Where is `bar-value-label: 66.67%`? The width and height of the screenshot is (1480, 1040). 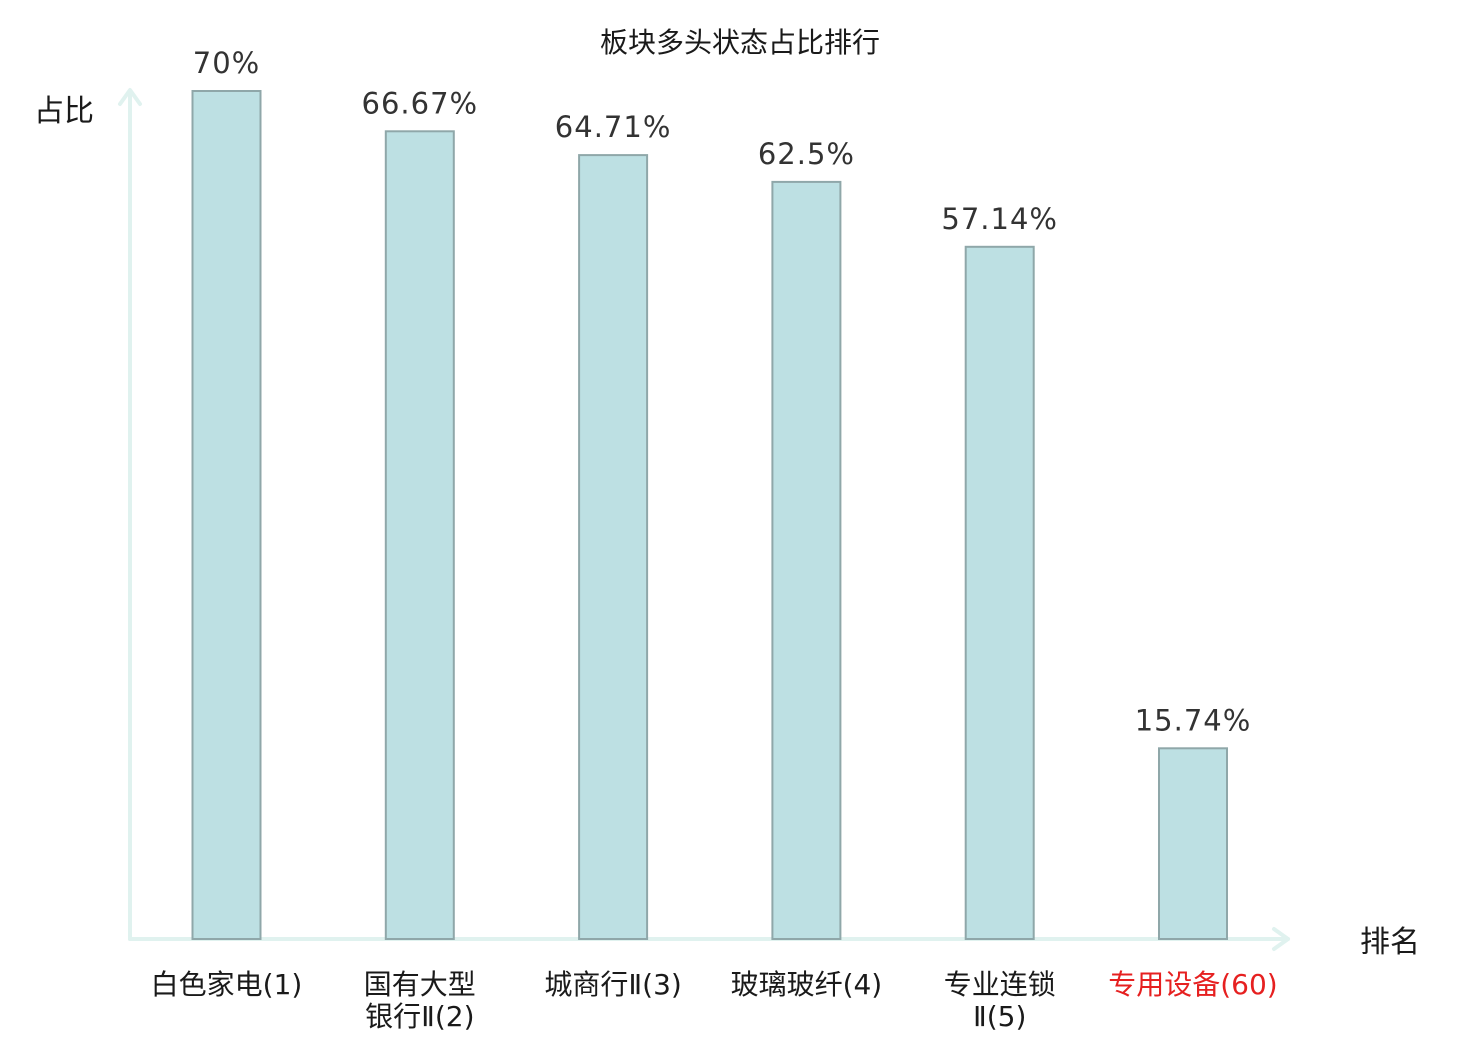 bar-value-label: 66.67% is located at coordinates (420, 103).